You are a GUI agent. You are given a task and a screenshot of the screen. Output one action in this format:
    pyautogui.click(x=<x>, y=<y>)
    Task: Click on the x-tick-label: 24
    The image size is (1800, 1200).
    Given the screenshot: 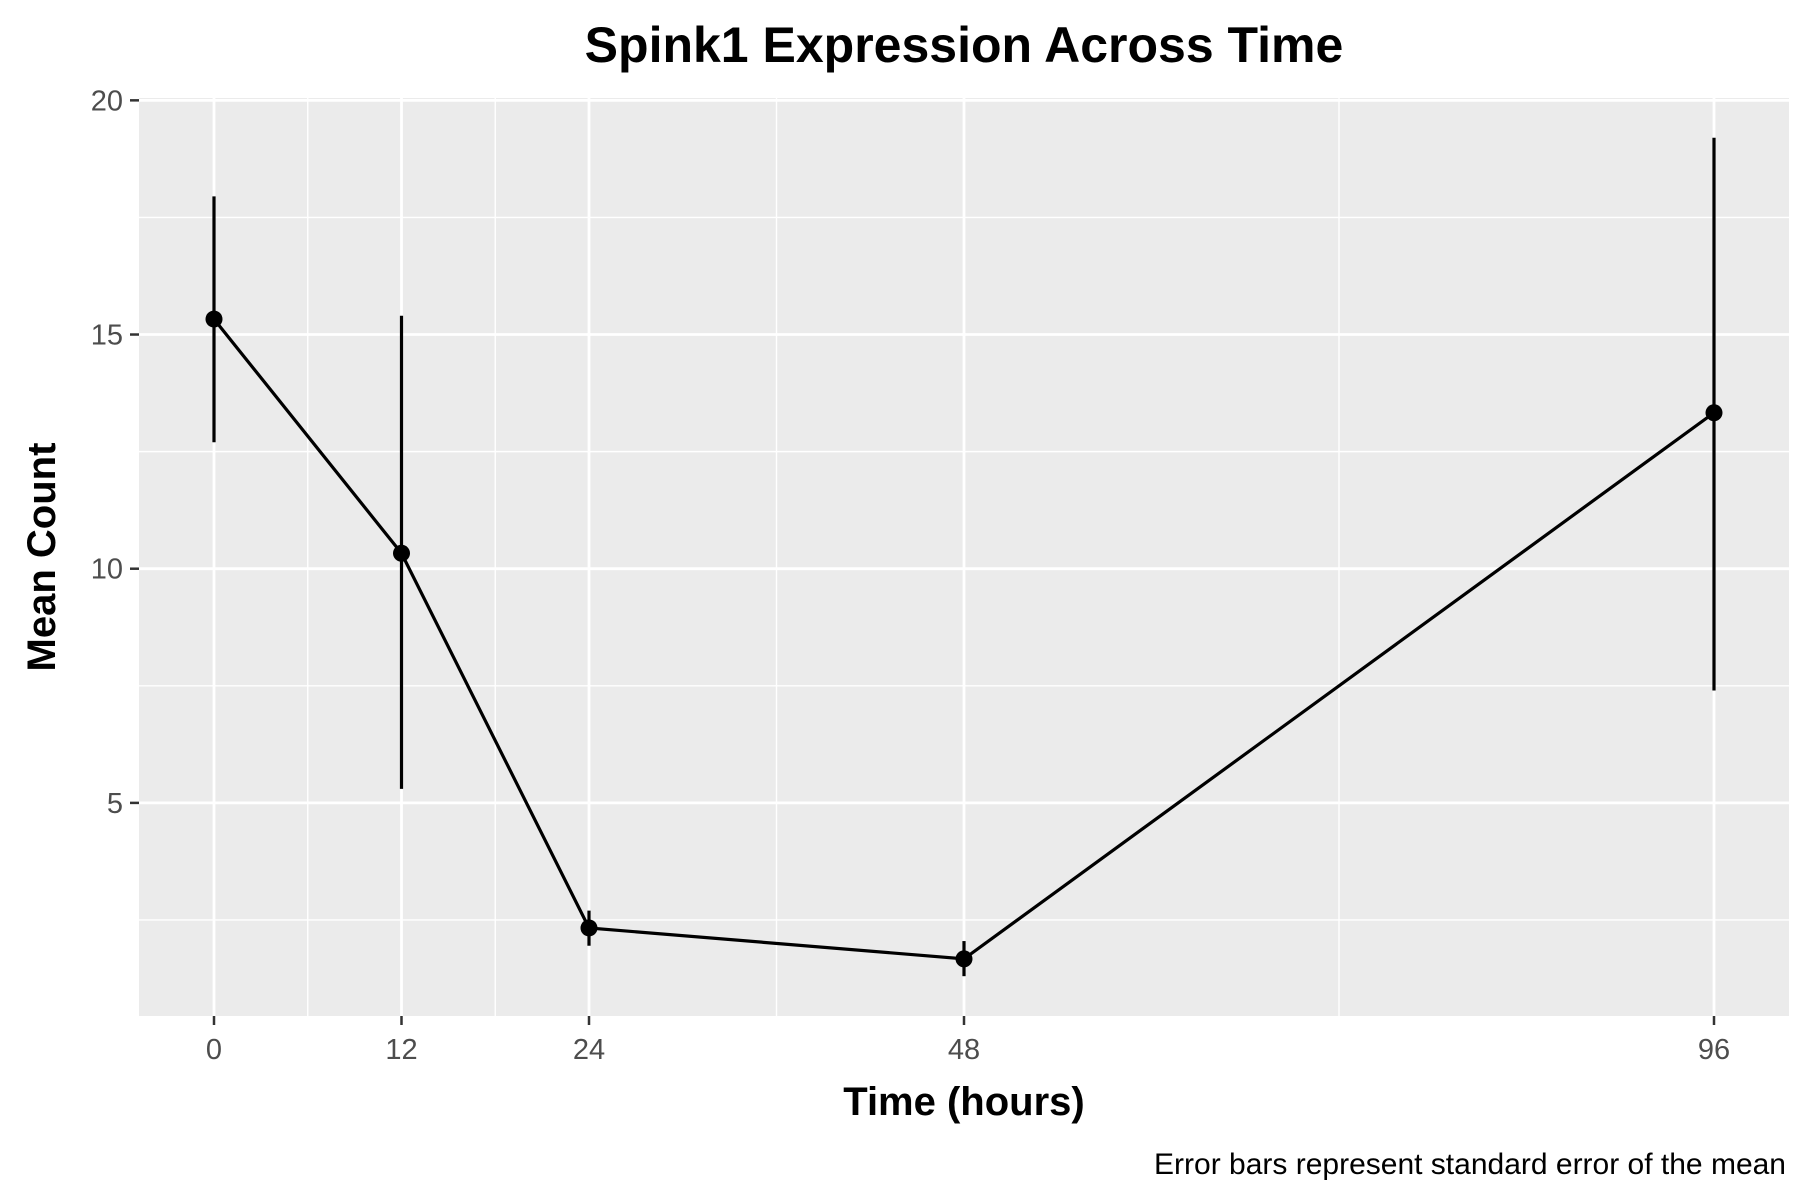 What is the action you would take?
    pyautogui.click(x=589, y=1050)
    